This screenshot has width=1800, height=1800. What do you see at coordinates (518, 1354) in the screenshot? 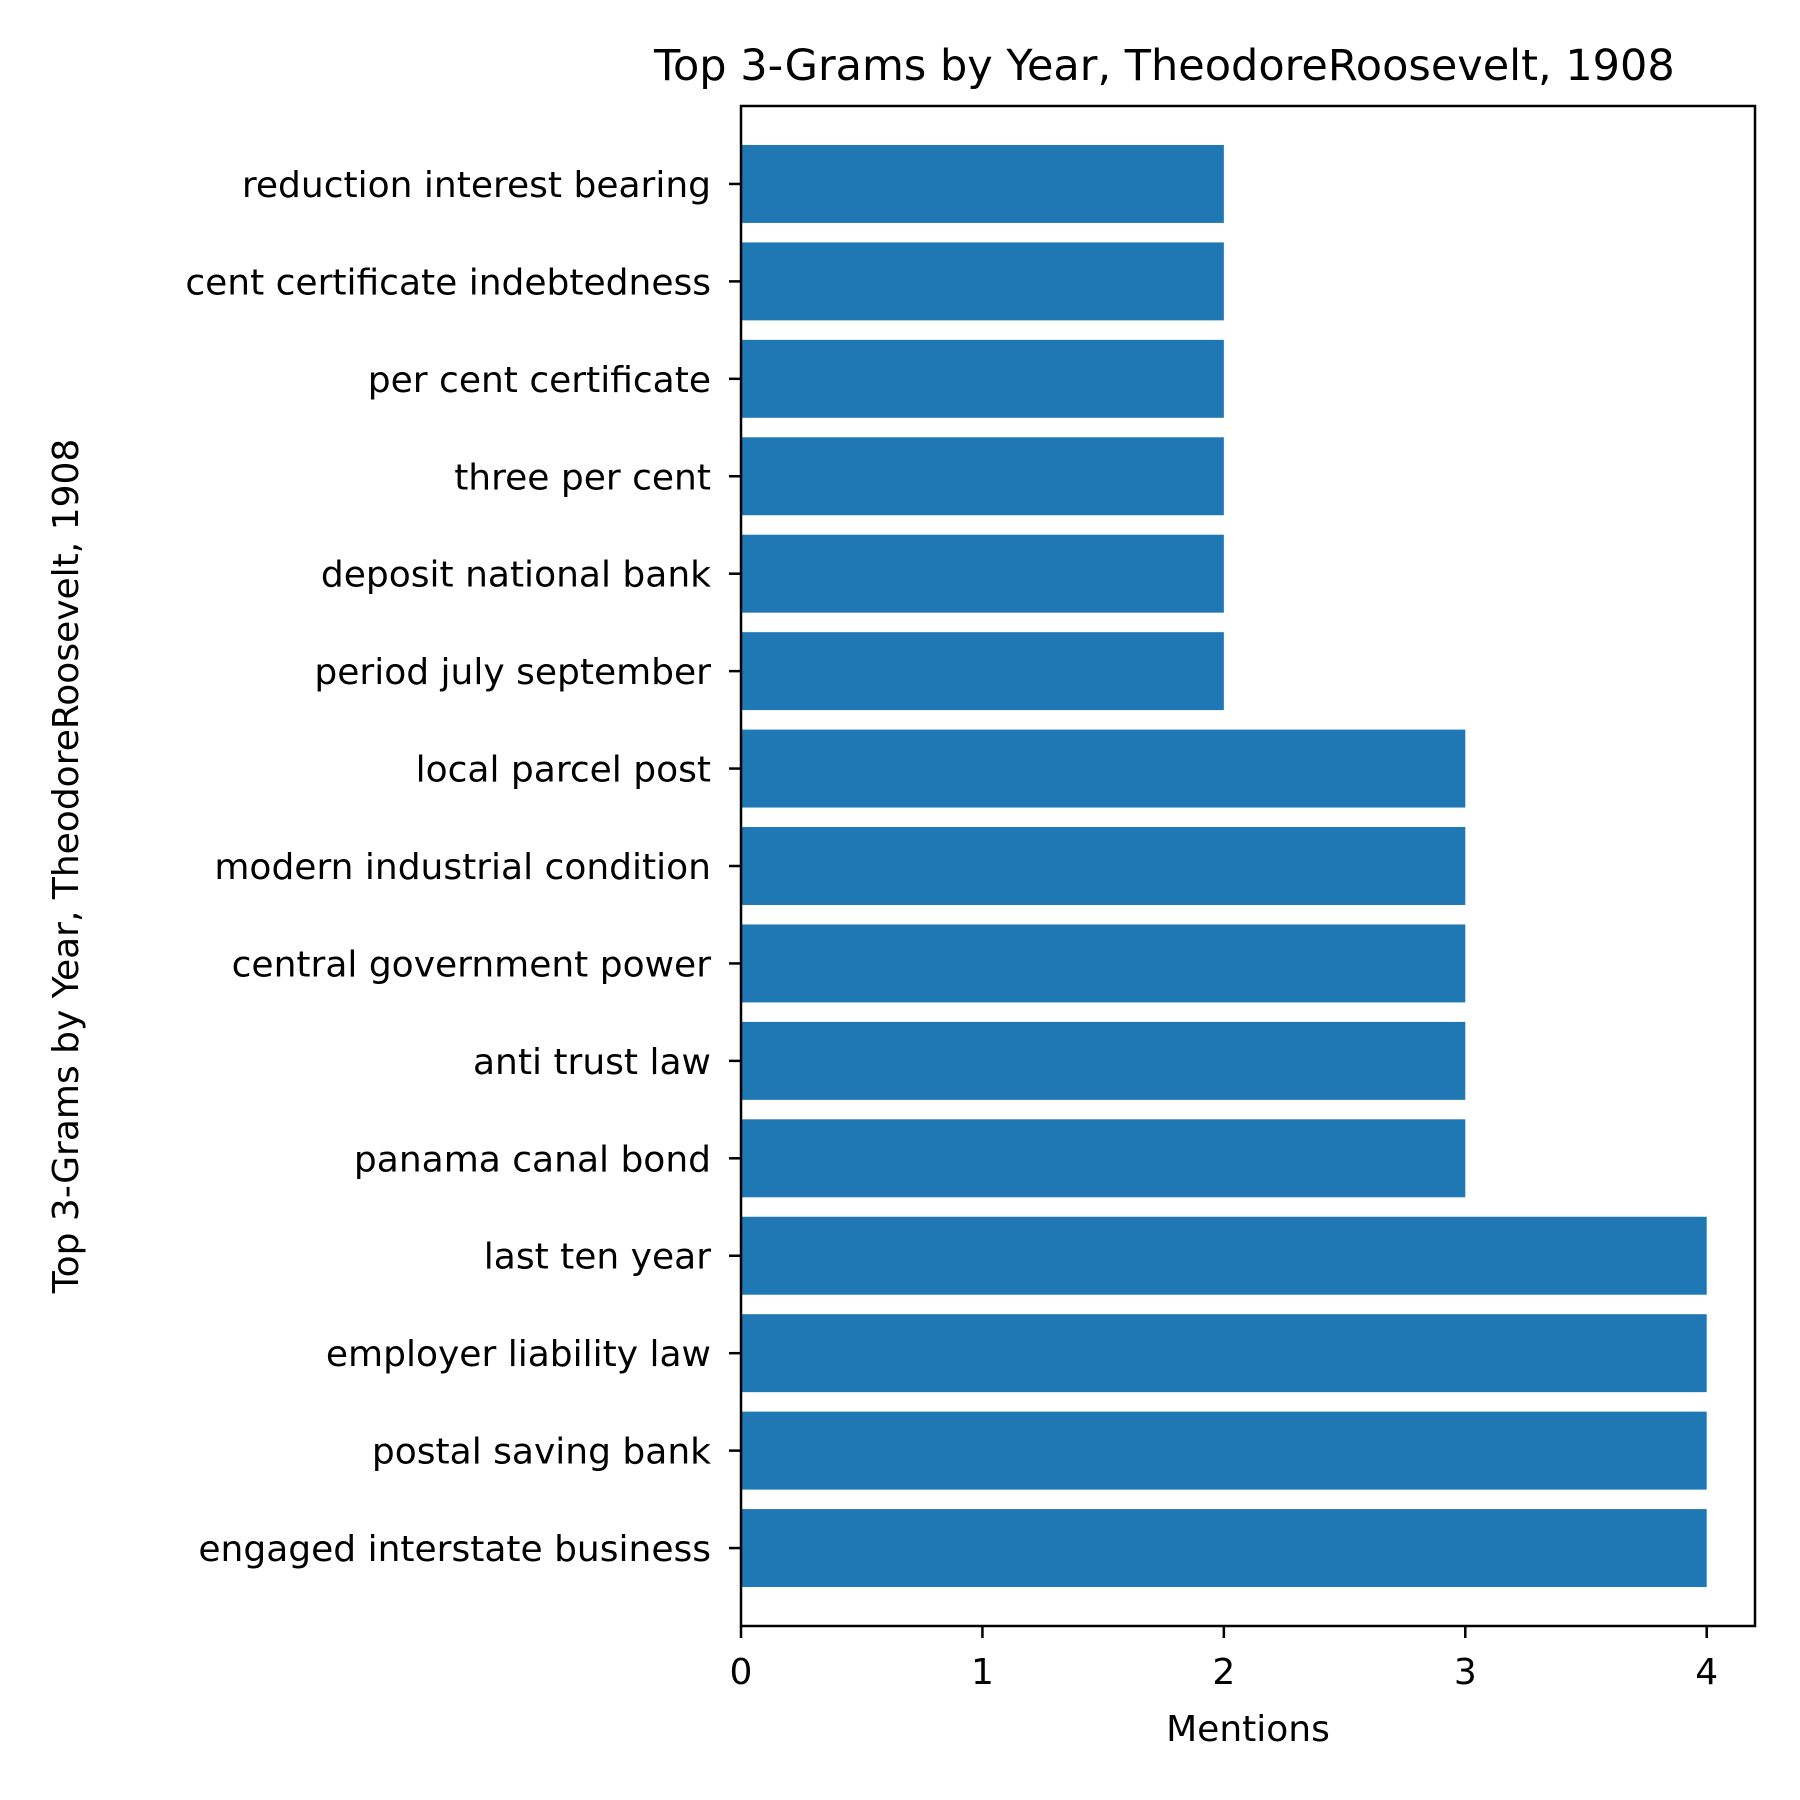
I see `y-tick-label: employer liability law` at bounding box center [518, 1354].